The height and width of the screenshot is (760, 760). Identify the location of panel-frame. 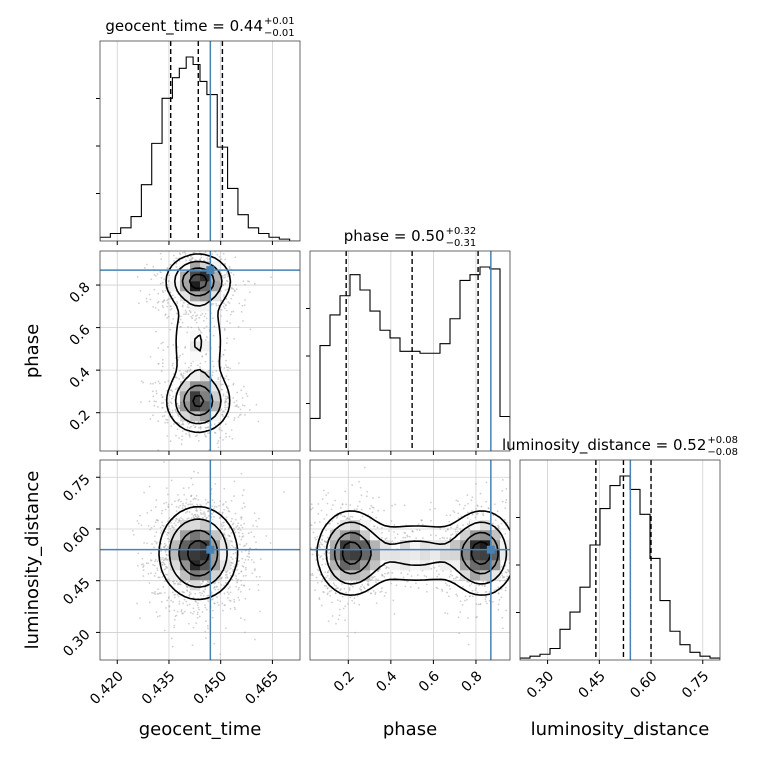
(620, 560).